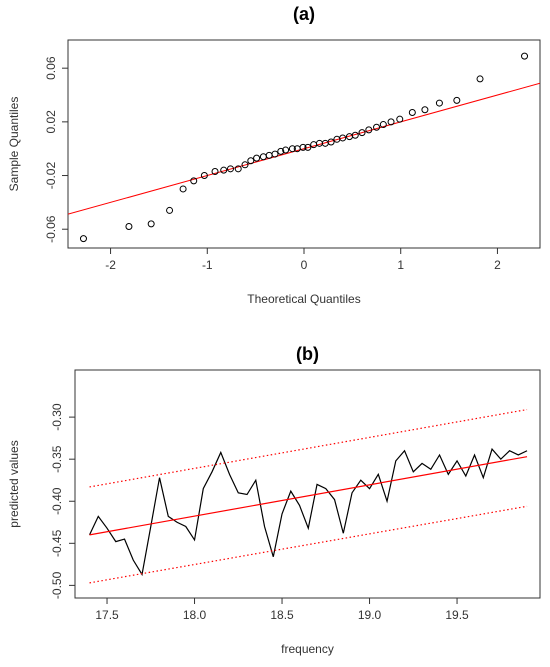 This screenshot has width=550, height=667. I want to click on x-tick-label: 18.0, so click(195, 615).